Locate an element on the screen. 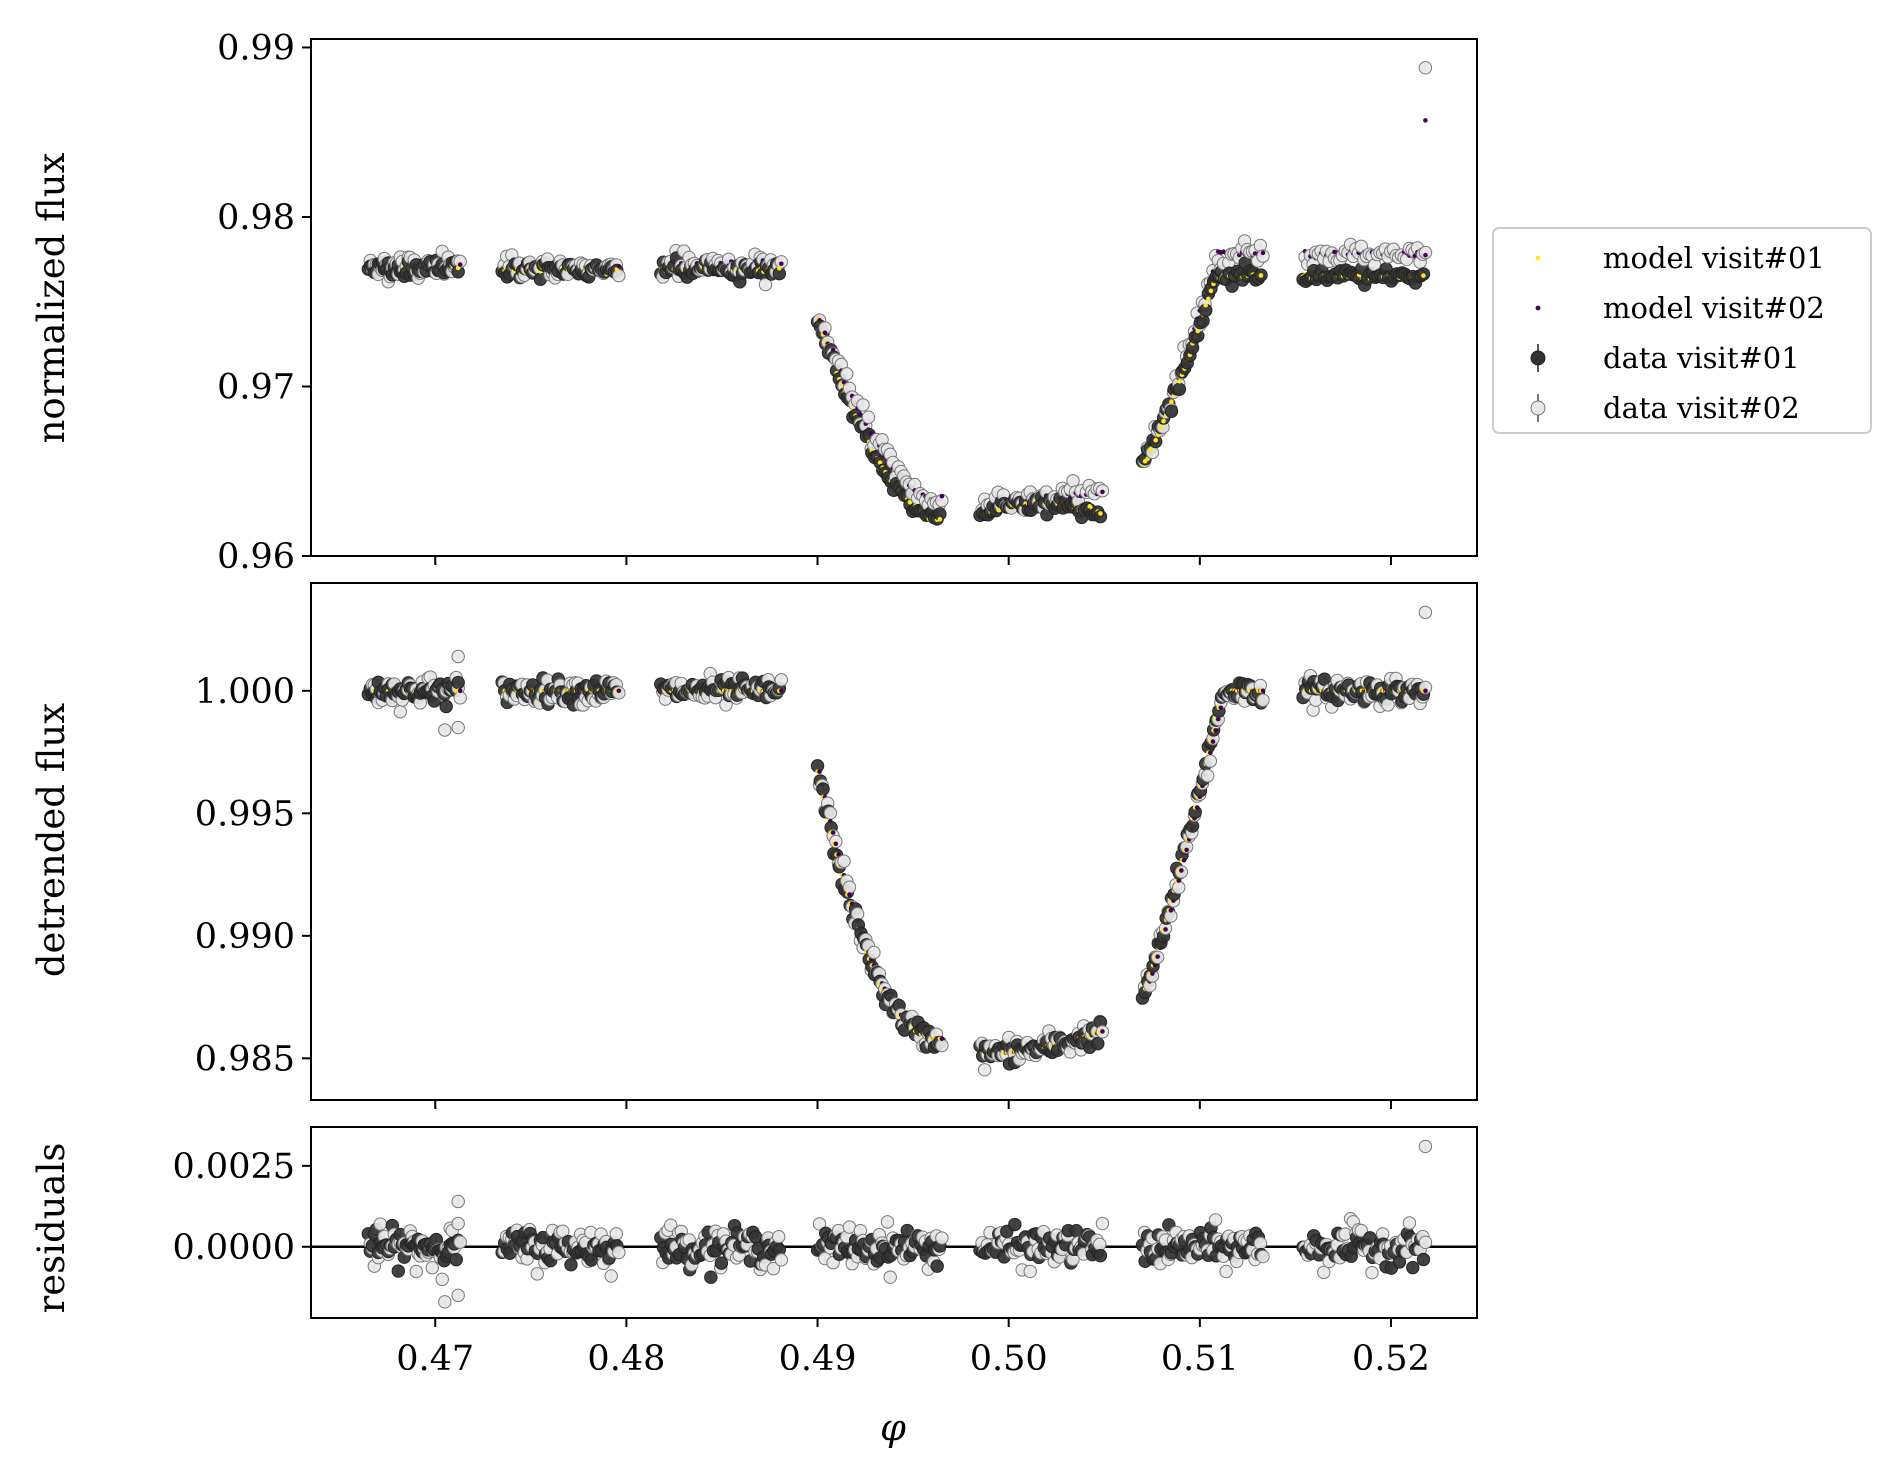 The width and height of the screenshot is (1893, 1473). ytick-label: 0.0000 is located at coordinates (234, 1248).